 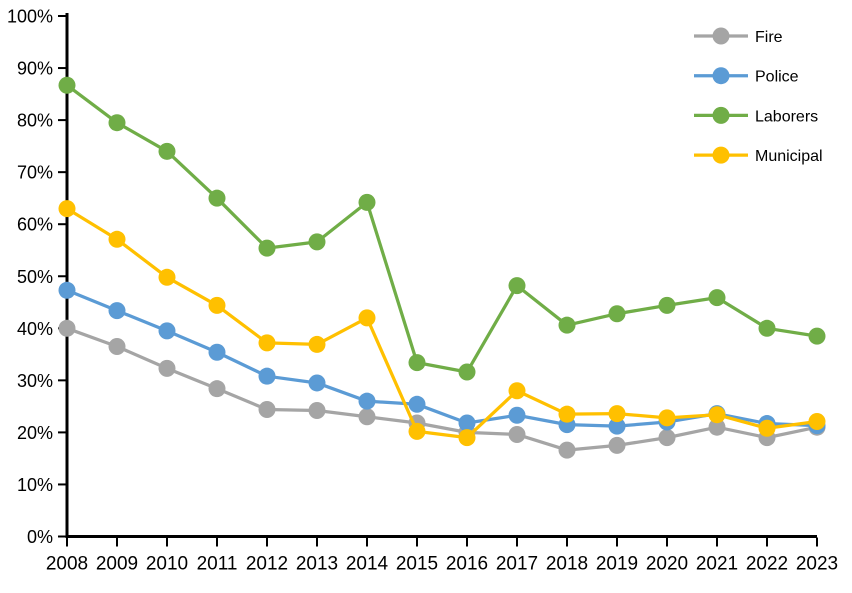 I want to click on x-tick-label: 2012, so click(x=267, y=564).